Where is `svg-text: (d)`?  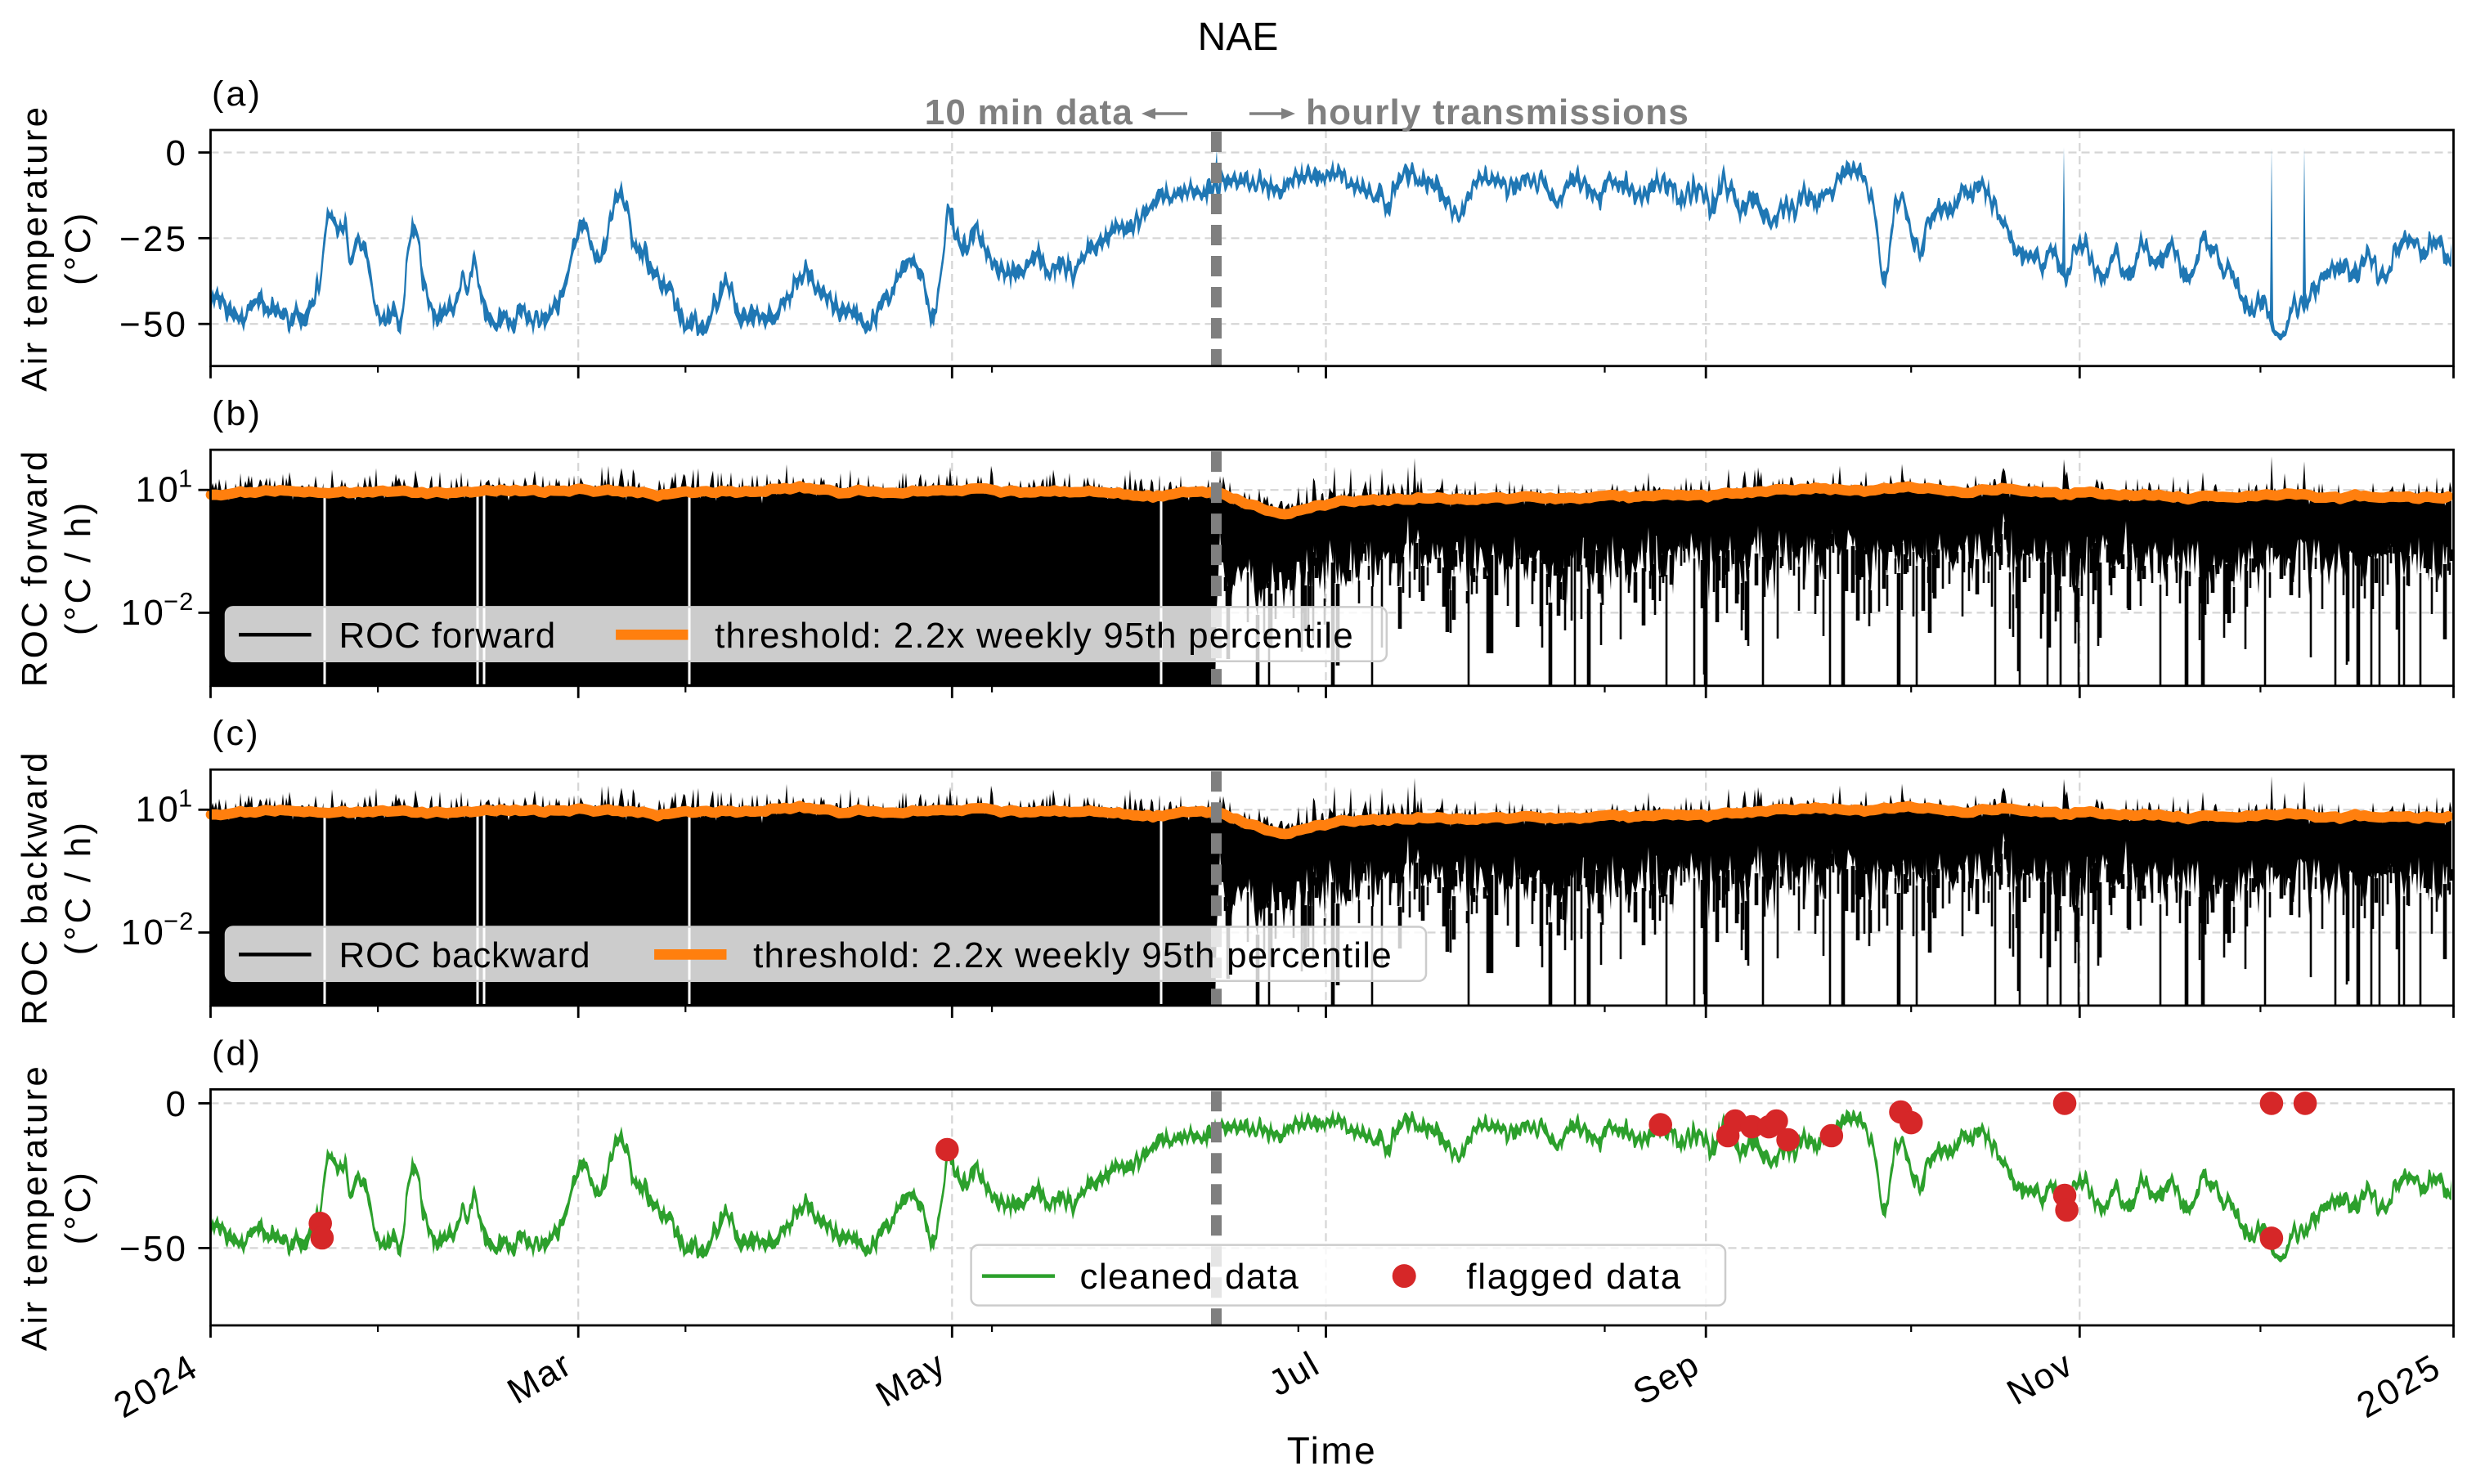
svg-text: (d) is located at coordinates (237, 1053).